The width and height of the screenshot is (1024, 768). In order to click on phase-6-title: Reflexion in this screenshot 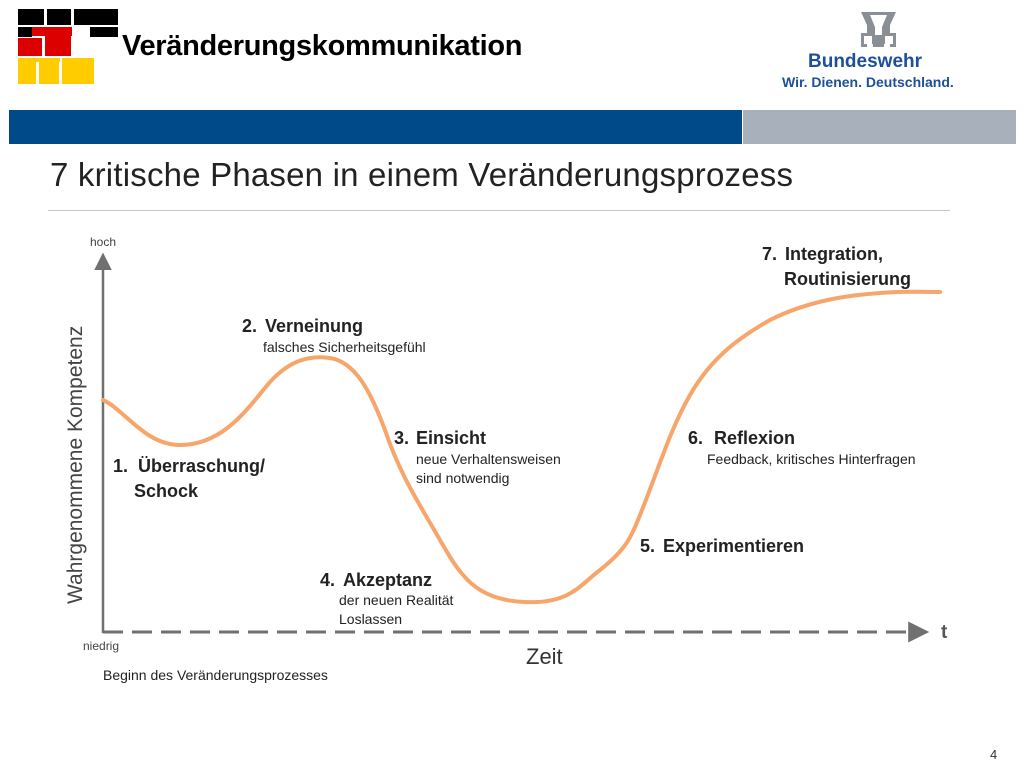, I will do `click(754, 438)`.